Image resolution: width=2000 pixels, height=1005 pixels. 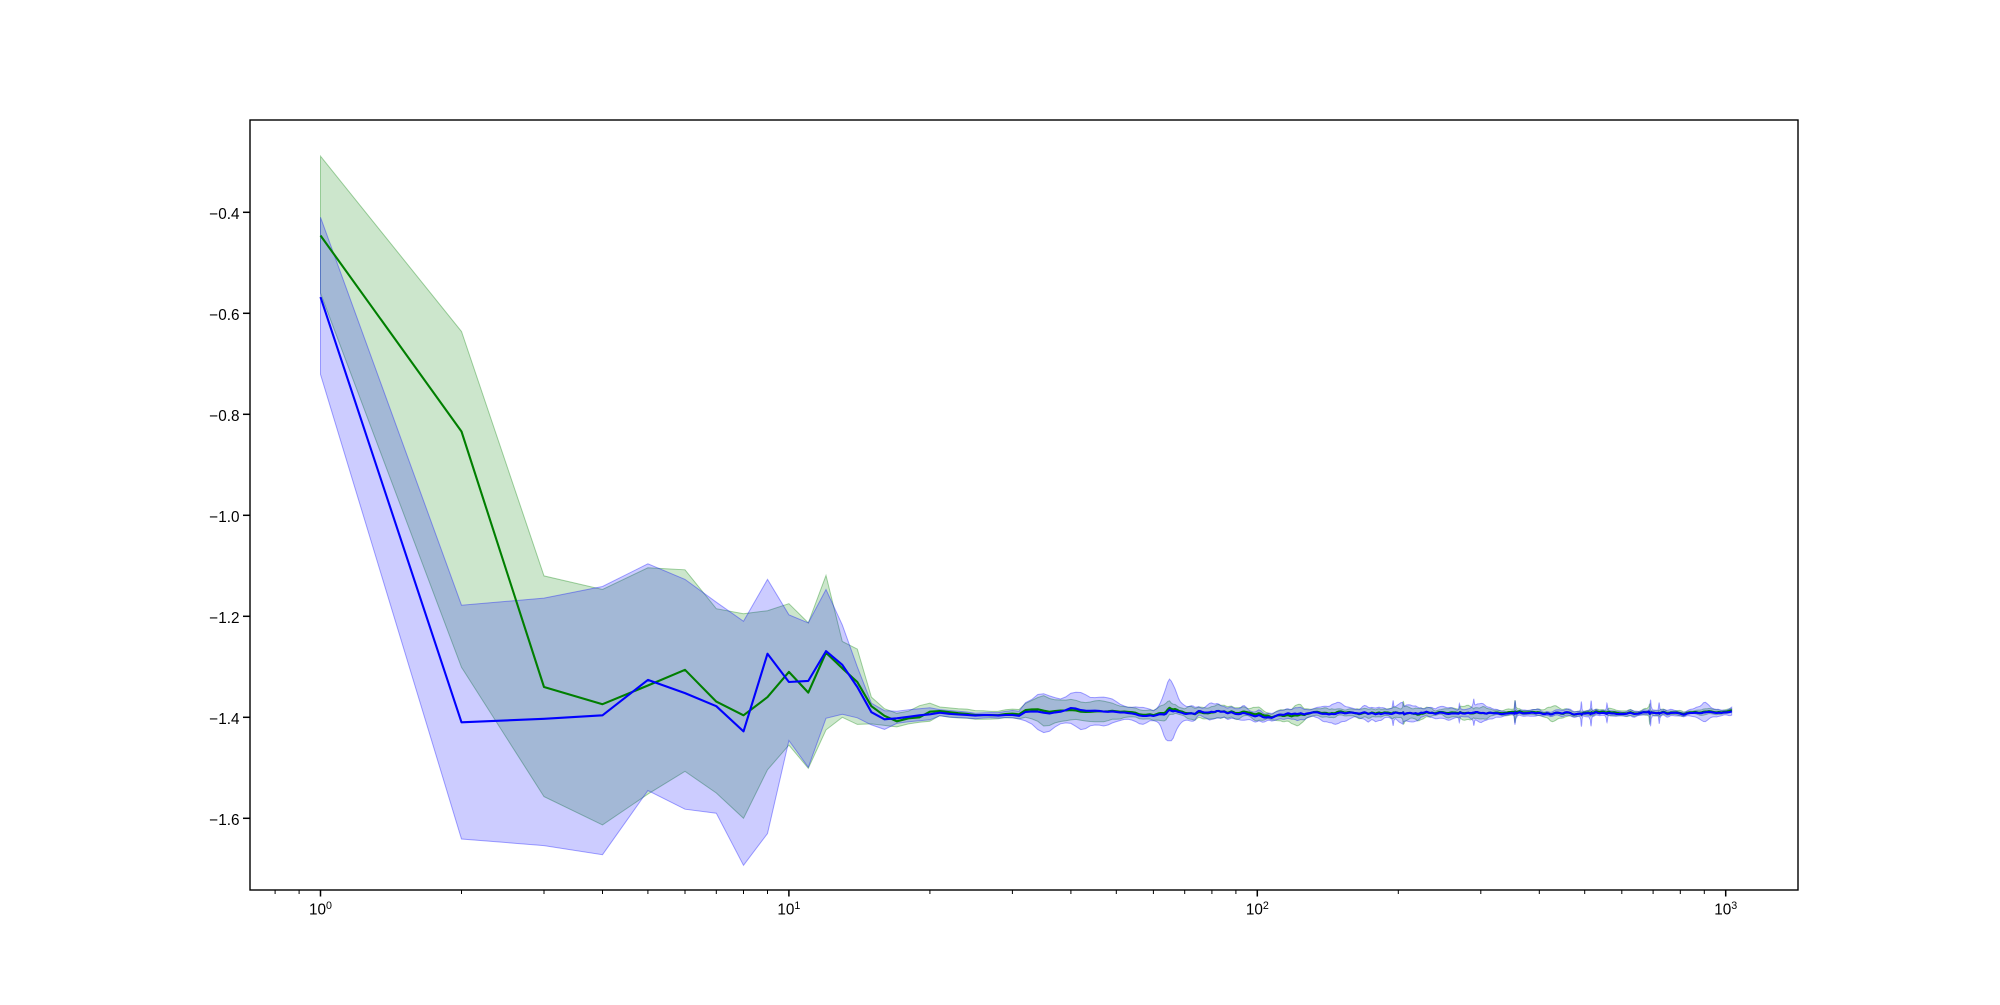 I want to click on svg-text: −1.4, so click(x=224, y=719).